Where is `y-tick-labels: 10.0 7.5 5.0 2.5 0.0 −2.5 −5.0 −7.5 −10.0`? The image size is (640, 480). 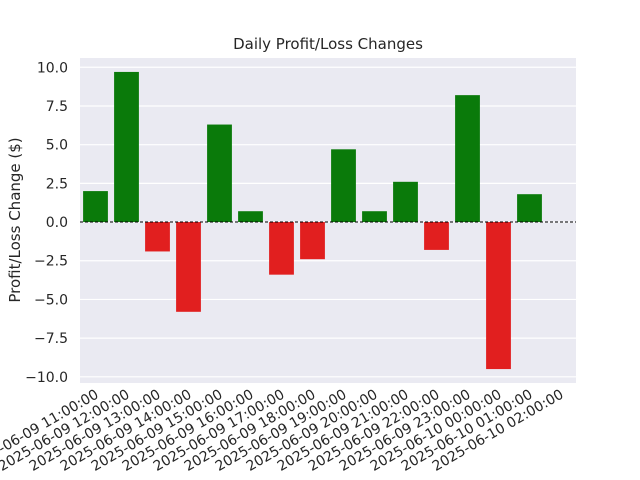
y-tick-labels: 10.0 7.5 5.0 2.5 0.0 −2.5 −5.0 −7.5 −10.0 is located at coordinates (46, 223).